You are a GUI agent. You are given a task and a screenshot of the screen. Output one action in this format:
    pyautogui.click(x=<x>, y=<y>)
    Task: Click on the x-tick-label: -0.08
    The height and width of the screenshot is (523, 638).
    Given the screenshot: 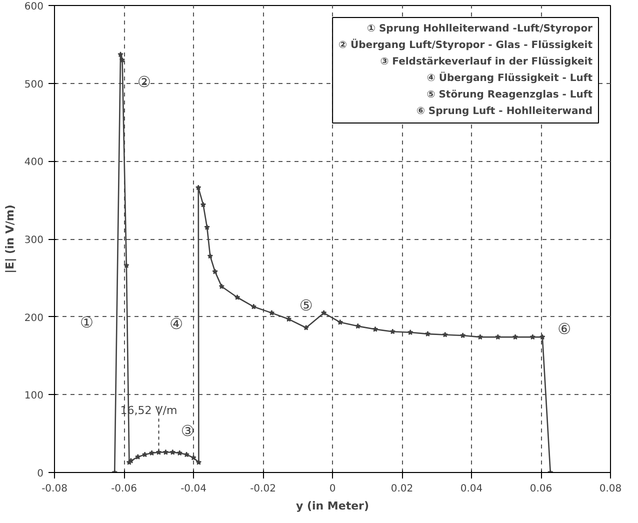 What is the action you would take?
    pyautogui.click(x=55, y=489)
    